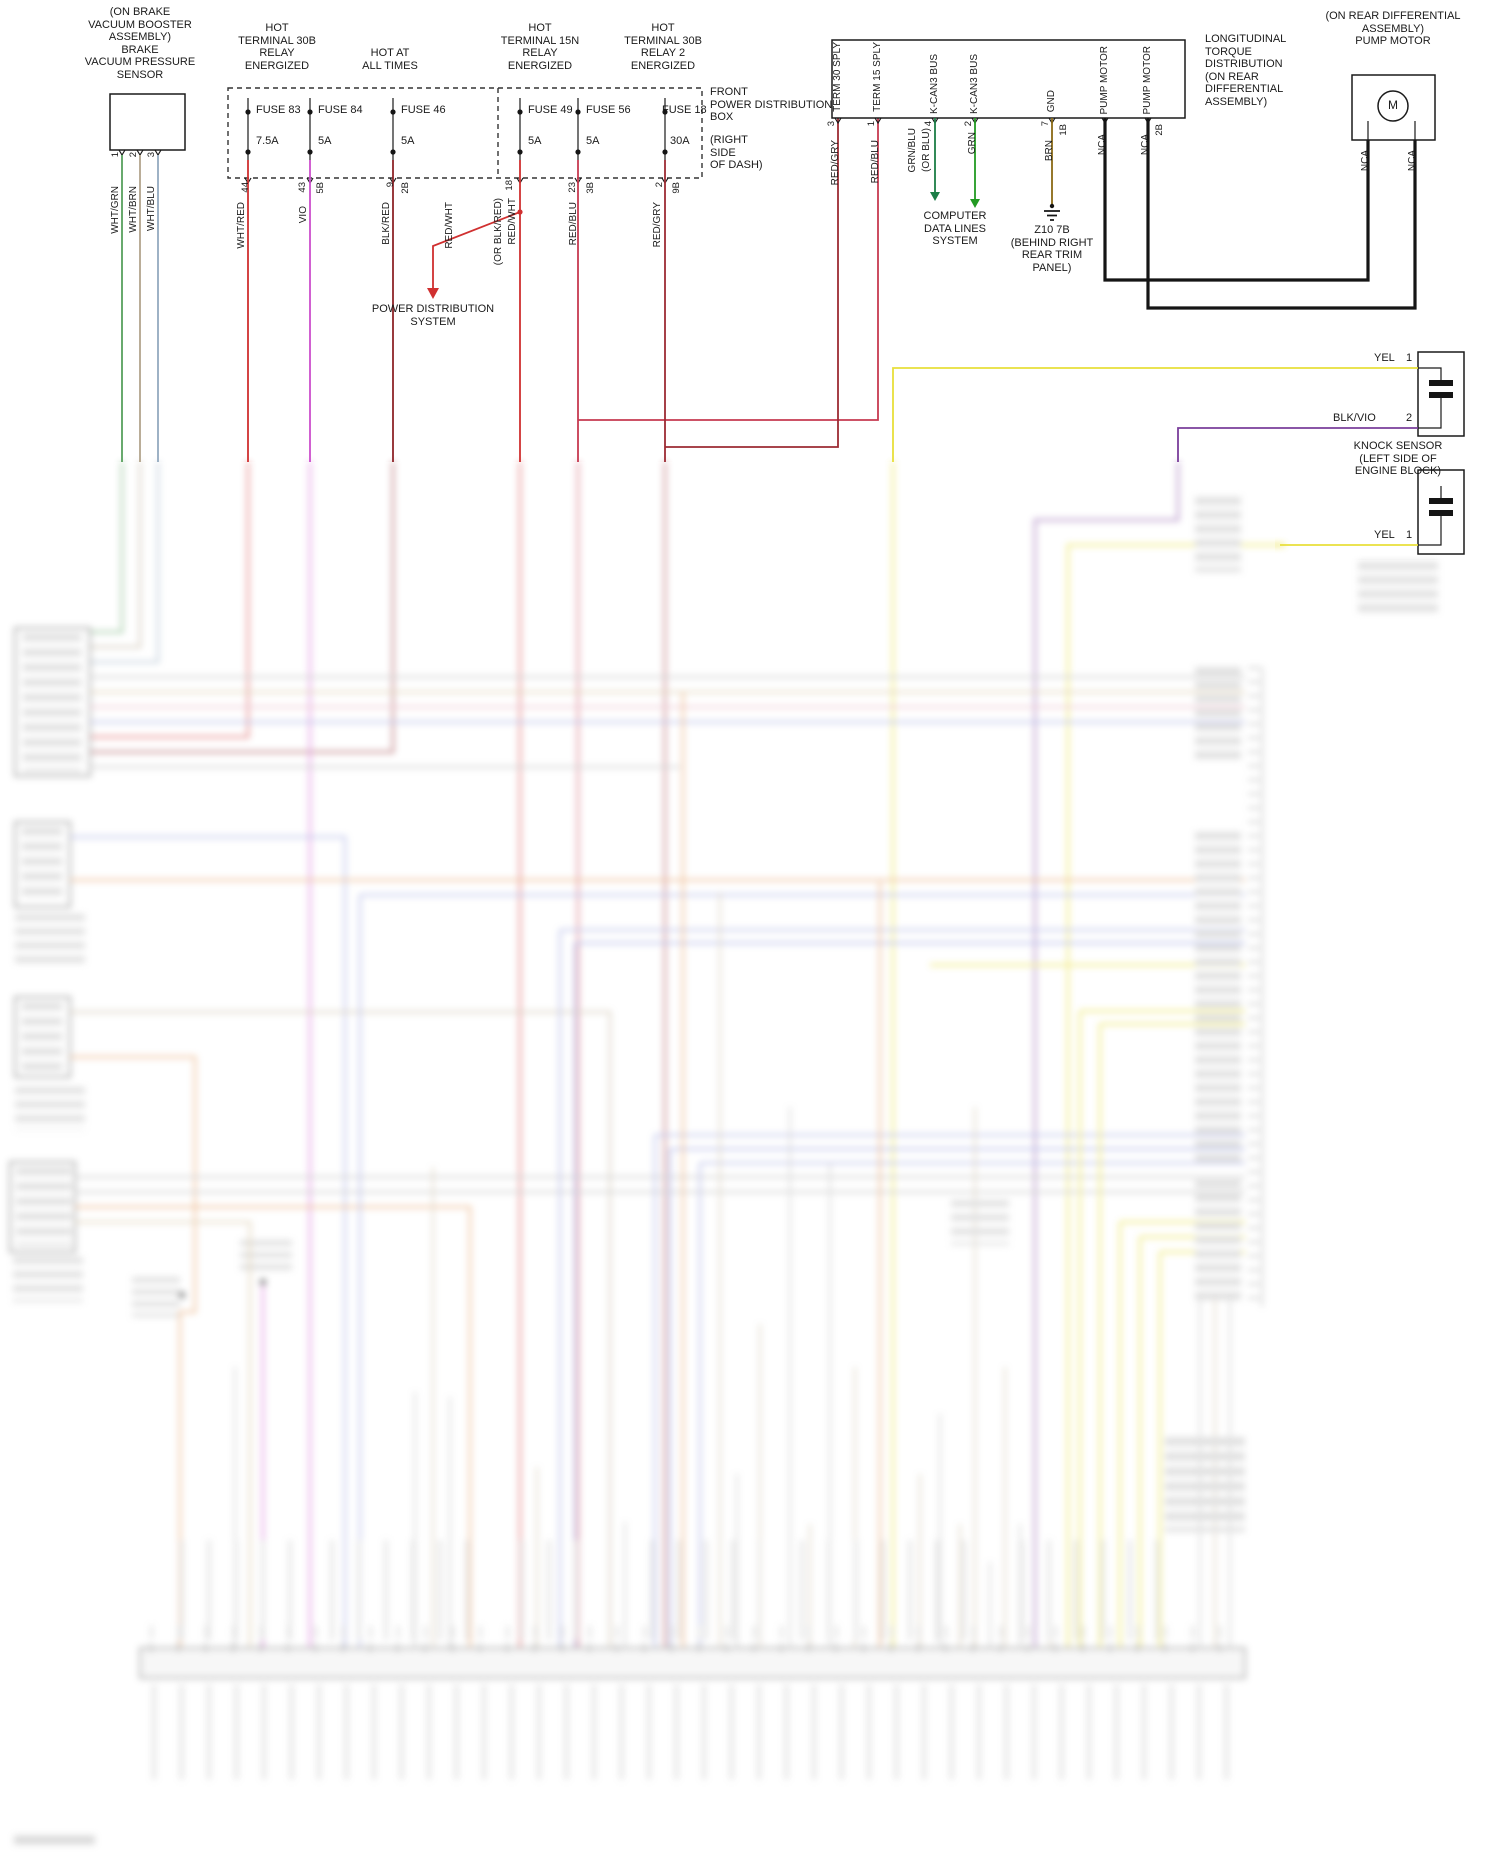  What do you see at coordinates (972, 143) in the screenshot?
I see `wire-label-grn: GRN` at bounding box center [972, 143].